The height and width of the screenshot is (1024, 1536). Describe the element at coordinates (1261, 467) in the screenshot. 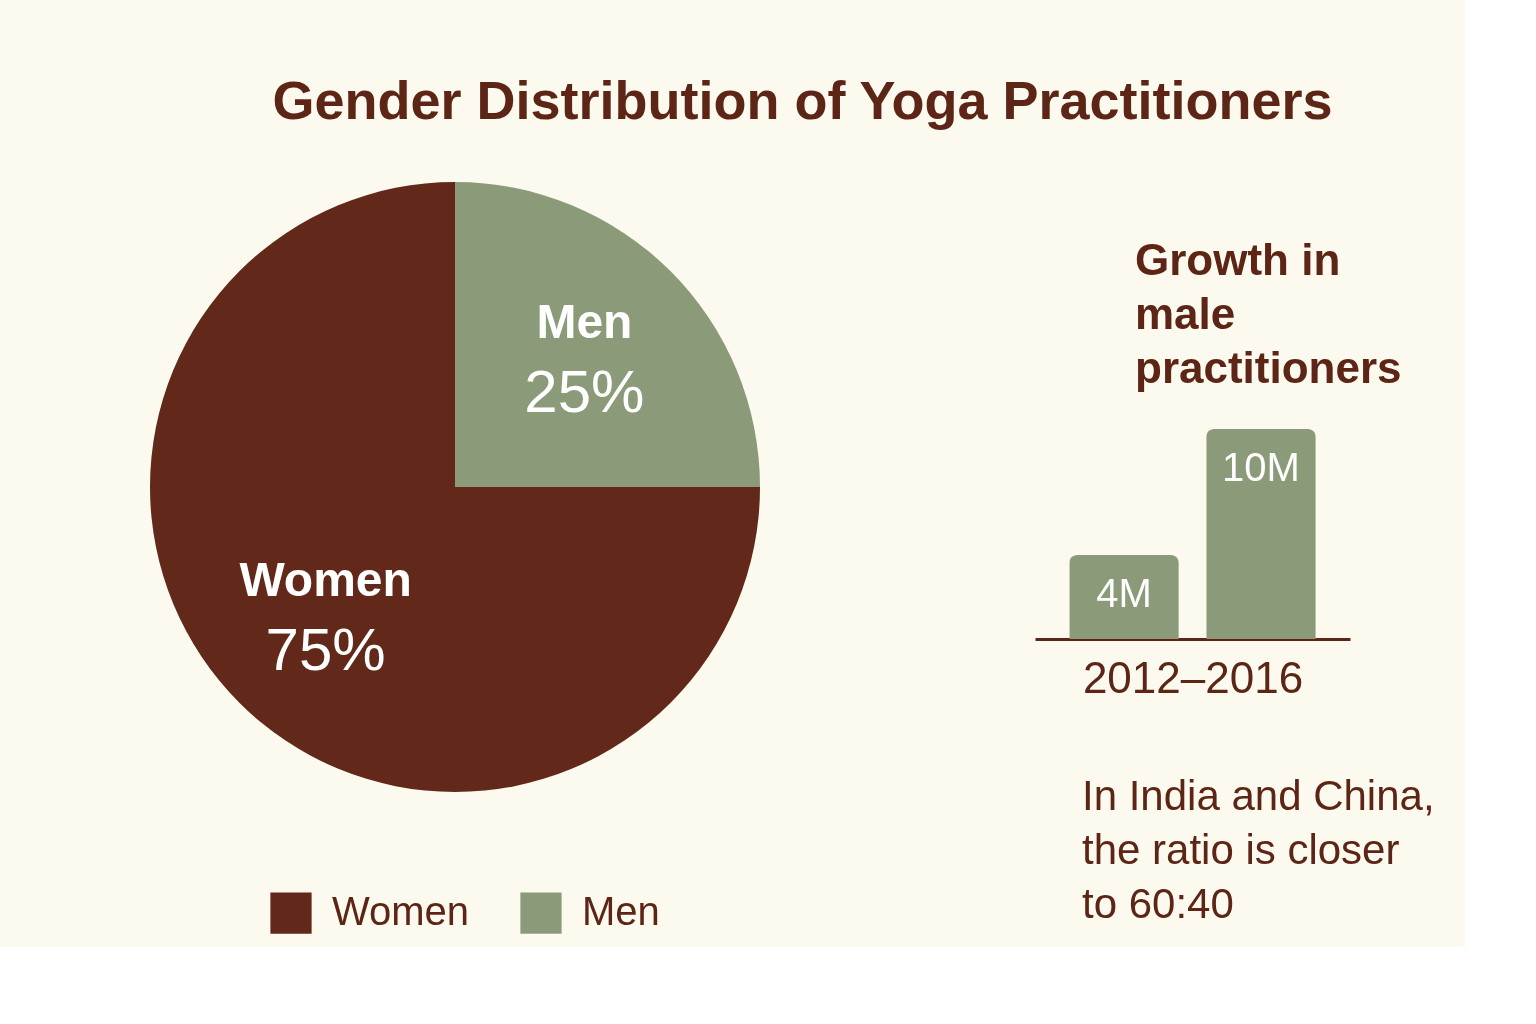

I see `data-label: 10M` at that location.